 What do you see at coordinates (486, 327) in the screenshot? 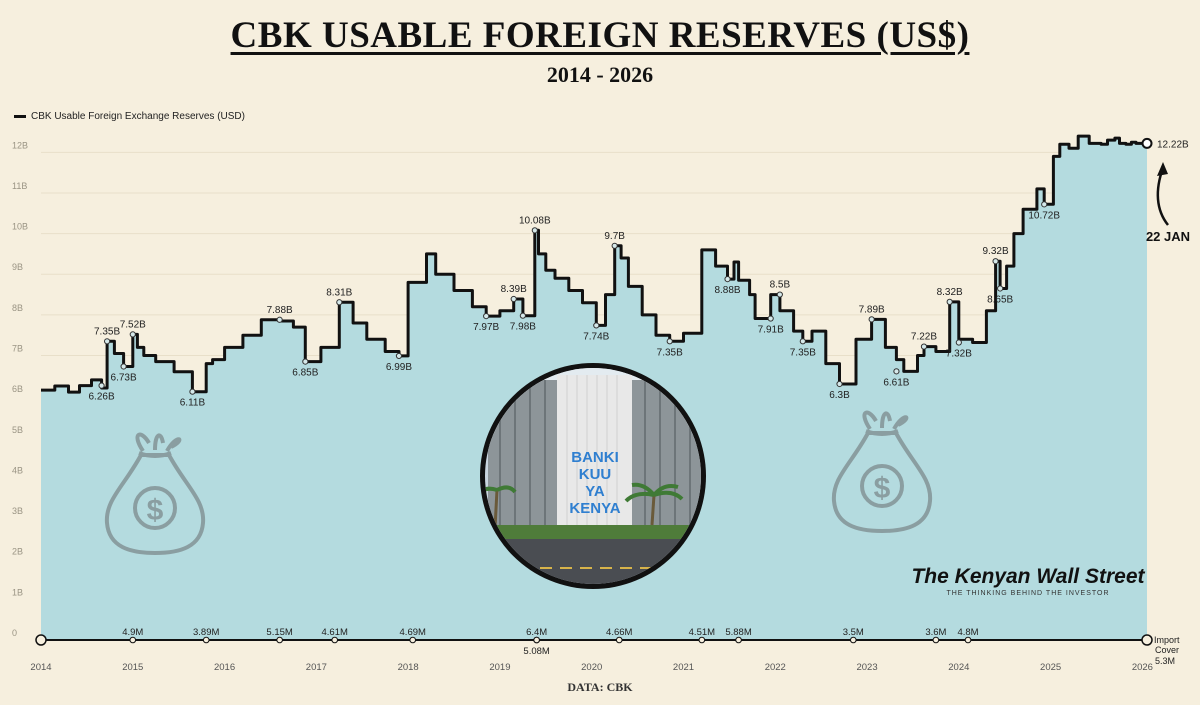
I see `data-label: 7.97B` at bounding box center [486, 327].